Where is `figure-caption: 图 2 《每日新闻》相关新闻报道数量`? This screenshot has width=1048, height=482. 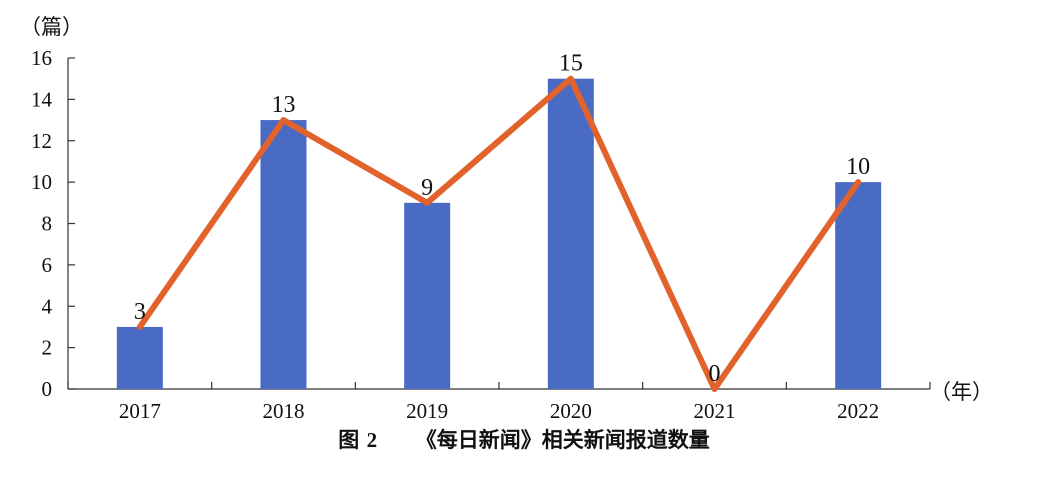
figure-caption: 图 2 《每日新闻》相关新闻报道数量 is located at coordinates (524, 439).